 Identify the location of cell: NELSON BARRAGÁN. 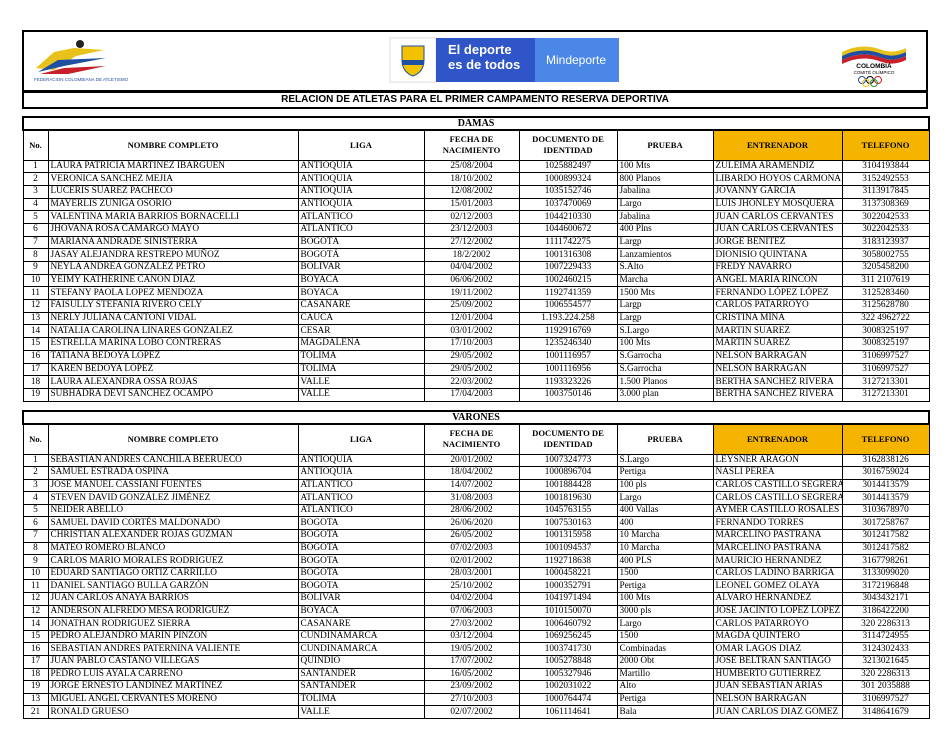
(777, 369).